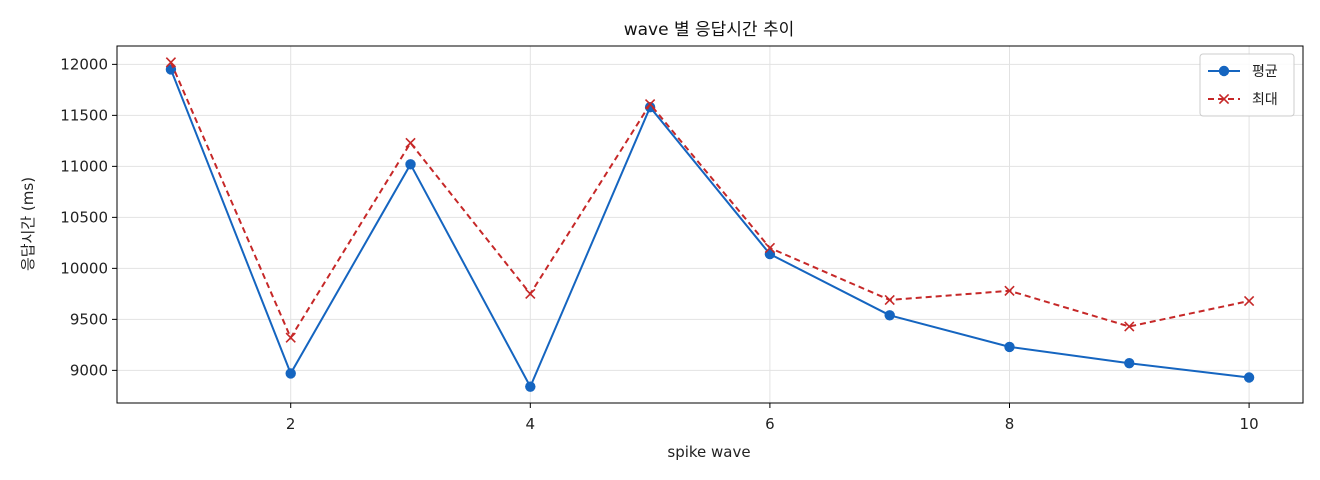  What do you see at coordinates (1243, 100) in the screenshot?
I see `legend-item: 최대` at bounding box center [1243, 100].